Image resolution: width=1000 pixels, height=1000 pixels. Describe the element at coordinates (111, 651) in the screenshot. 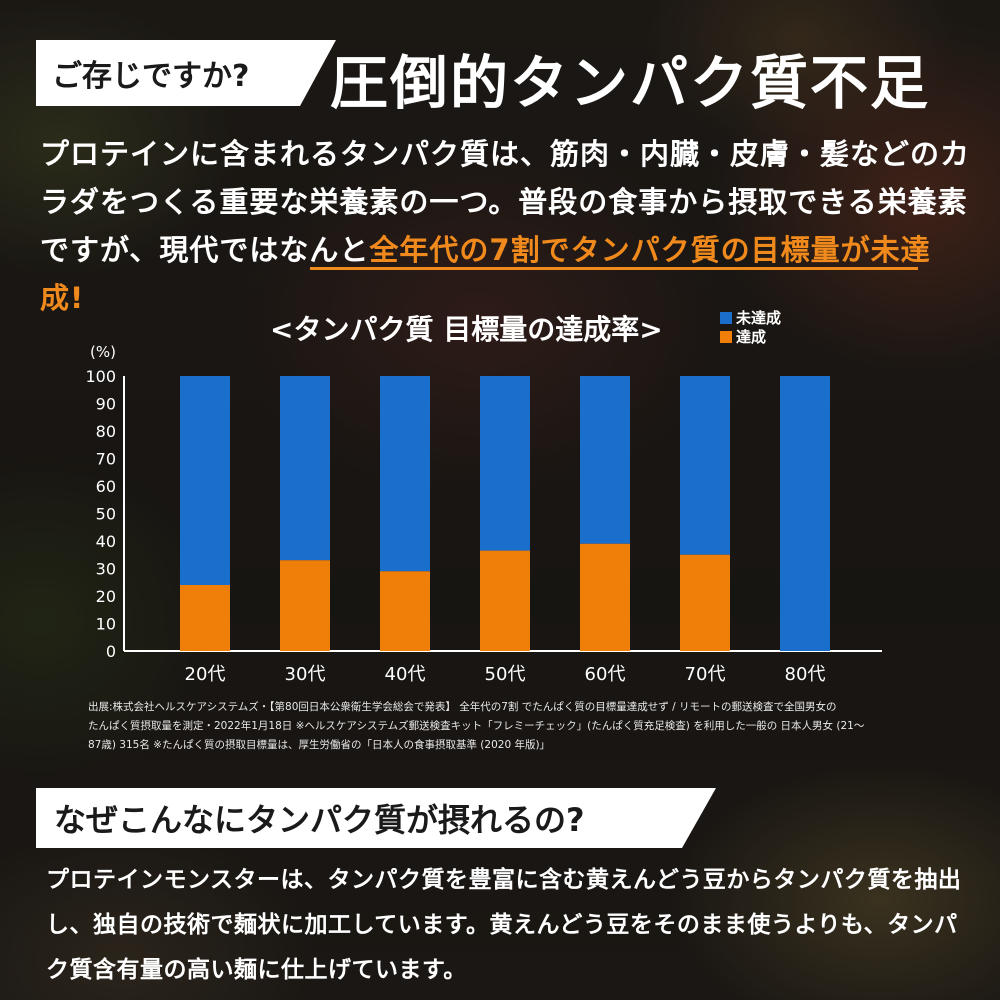

I see `y-tick-label: 0` at that location.